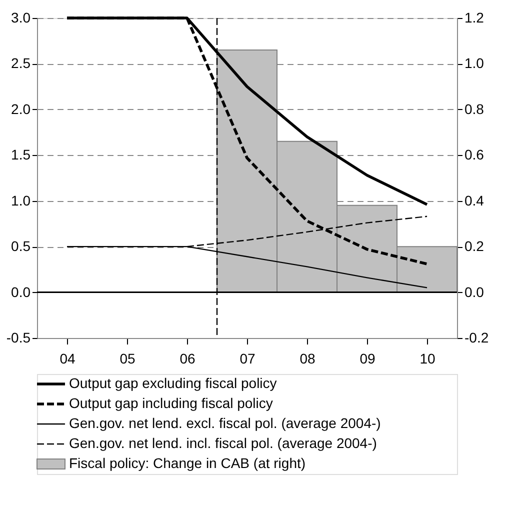 Image resolution: width=530 pixels, height=524 pixels. What do you see at coordinates (476, 338) in the screenshot?
I see `y2-tick-label: -0.2` at bounding box center [476, 338].